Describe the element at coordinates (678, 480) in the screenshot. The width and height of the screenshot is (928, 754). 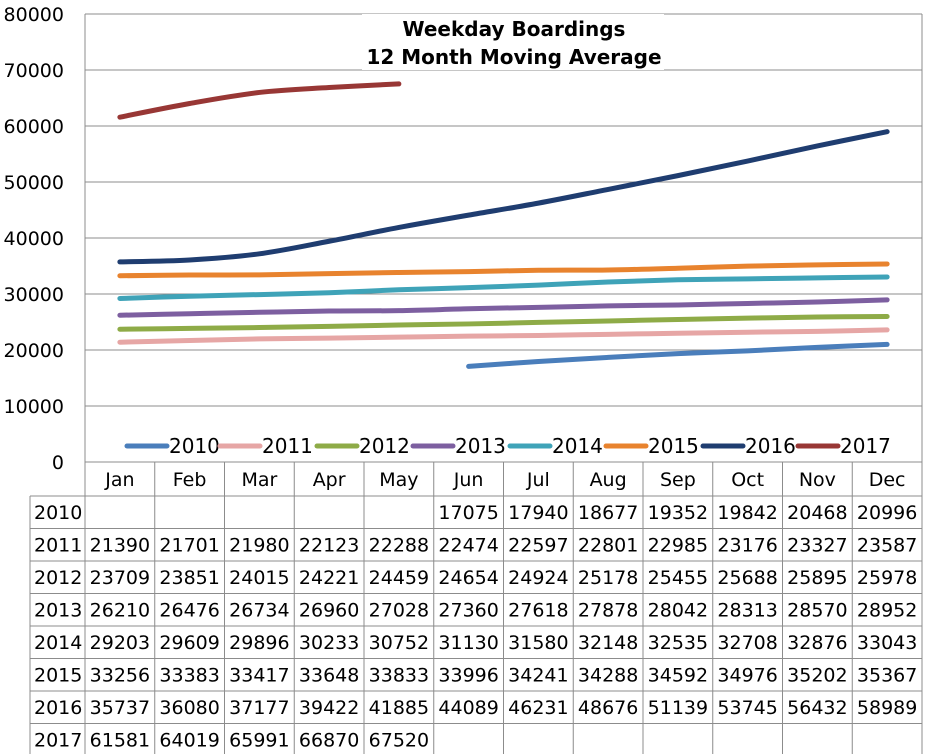
I see `x-tick-label: Sep` at that location.